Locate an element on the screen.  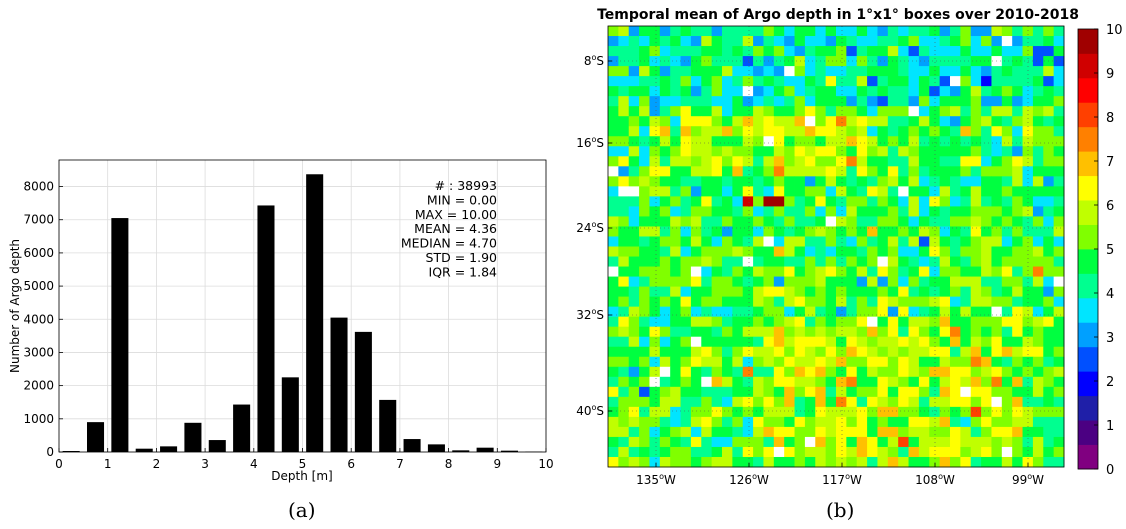
colorbar-tick-label: 5 is located at coordinates (1110, 250).